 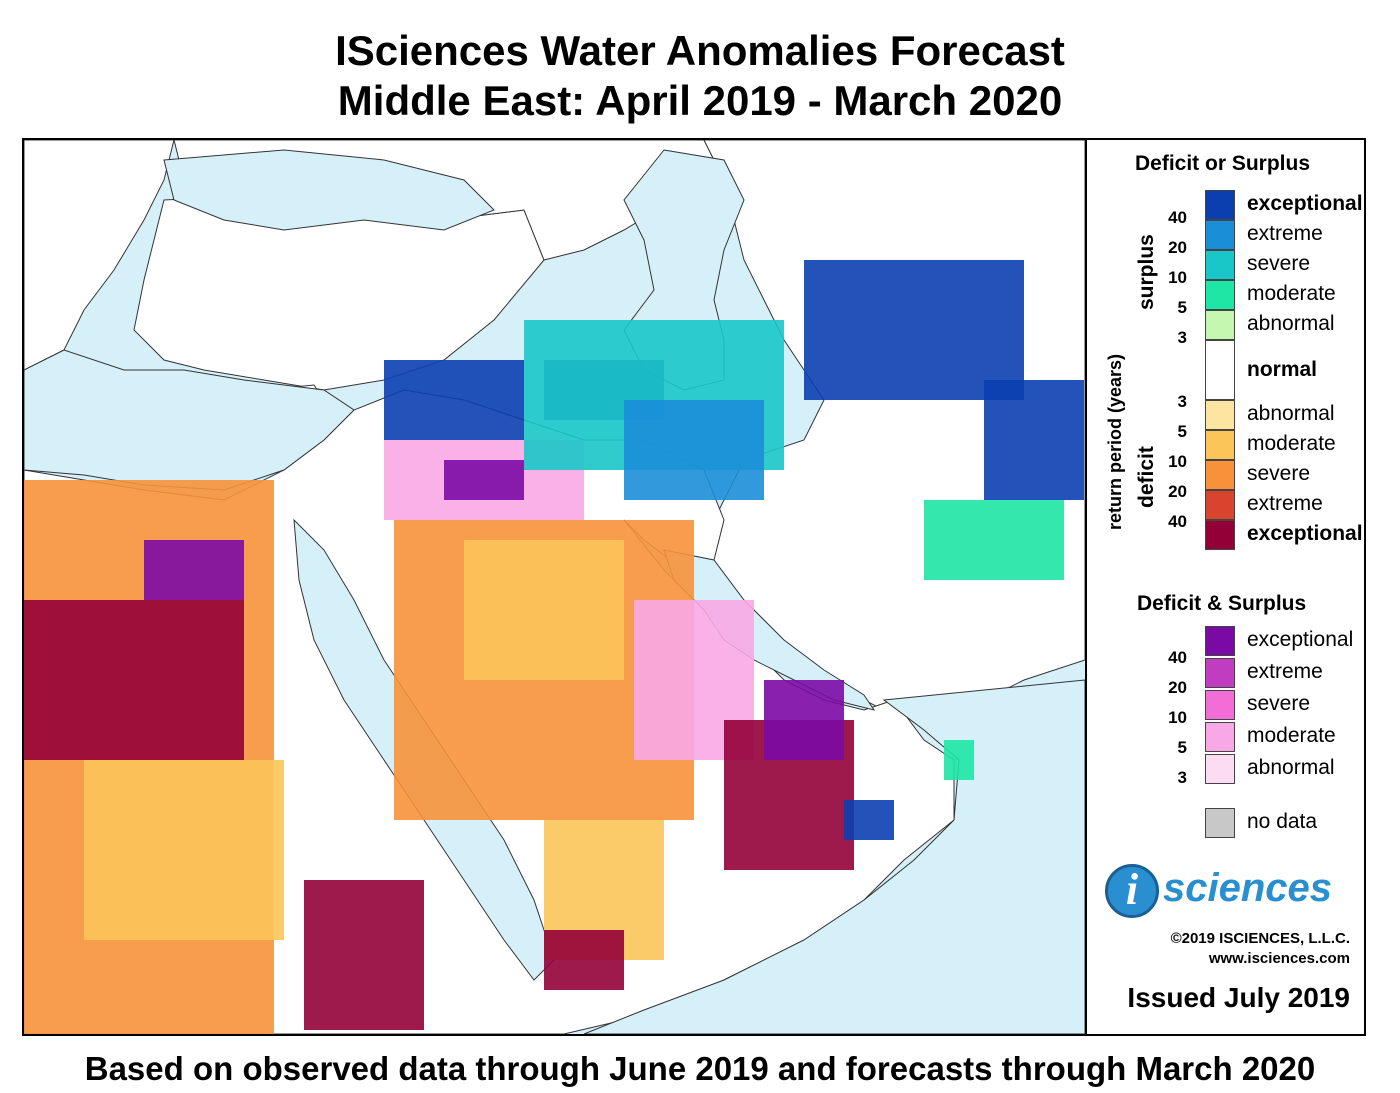 What do you see at coordinates (1291, 735) in the screenshot?
I see `combined-label-moderate: moderate` at bounding box center [1291, 735].